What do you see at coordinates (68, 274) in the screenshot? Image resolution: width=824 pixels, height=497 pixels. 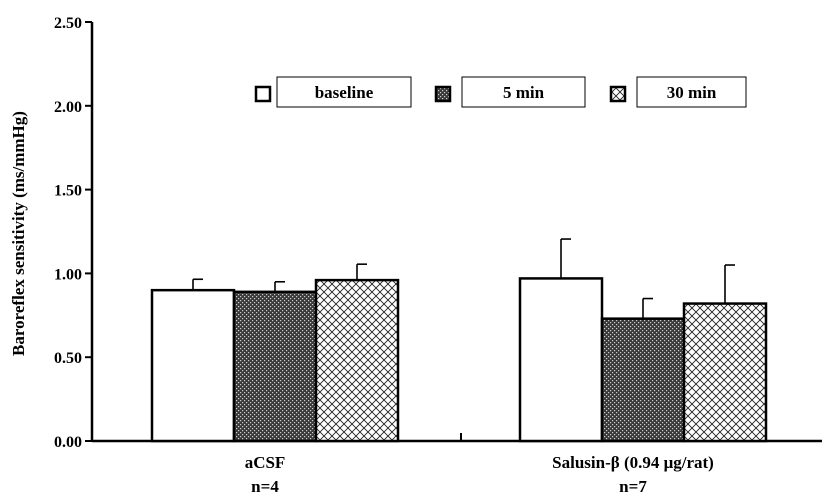 I see `y-tick-label: 1.00` at bounding box center [68, 274].